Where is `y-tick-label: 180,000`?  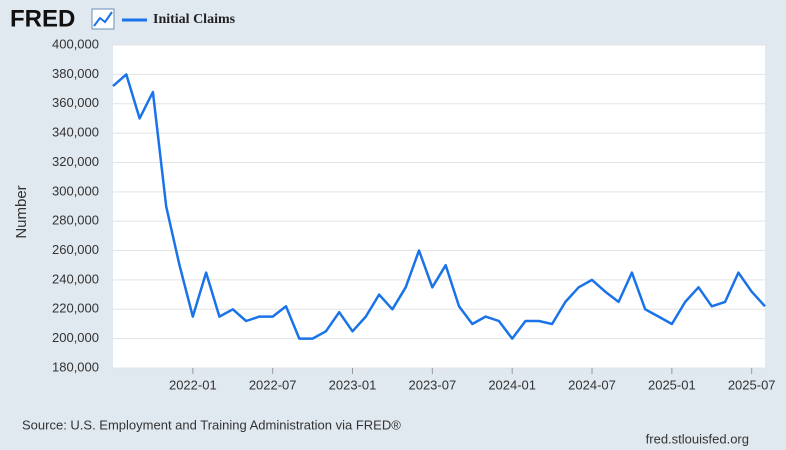 y-tick-label: 180,000 is located at coordinates (75, 366).